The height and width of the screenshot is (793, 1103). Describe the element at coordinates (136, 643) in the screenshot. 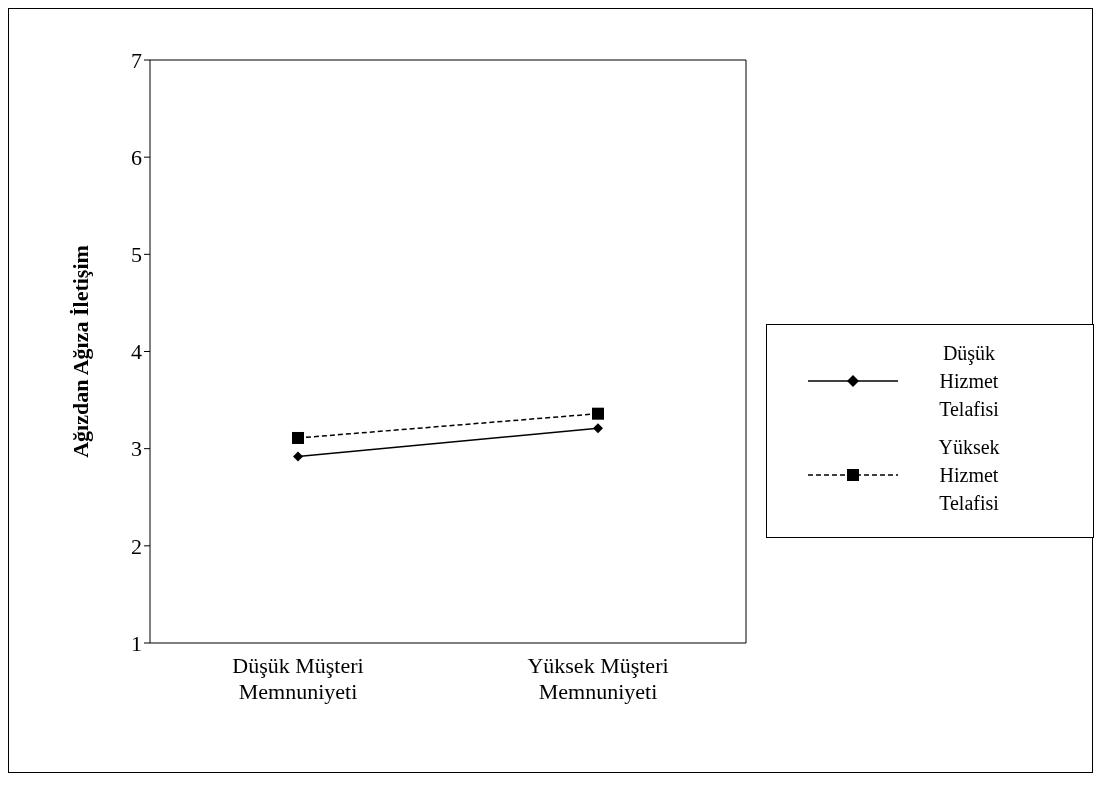

I see `y-tick-label: 1` at that location.